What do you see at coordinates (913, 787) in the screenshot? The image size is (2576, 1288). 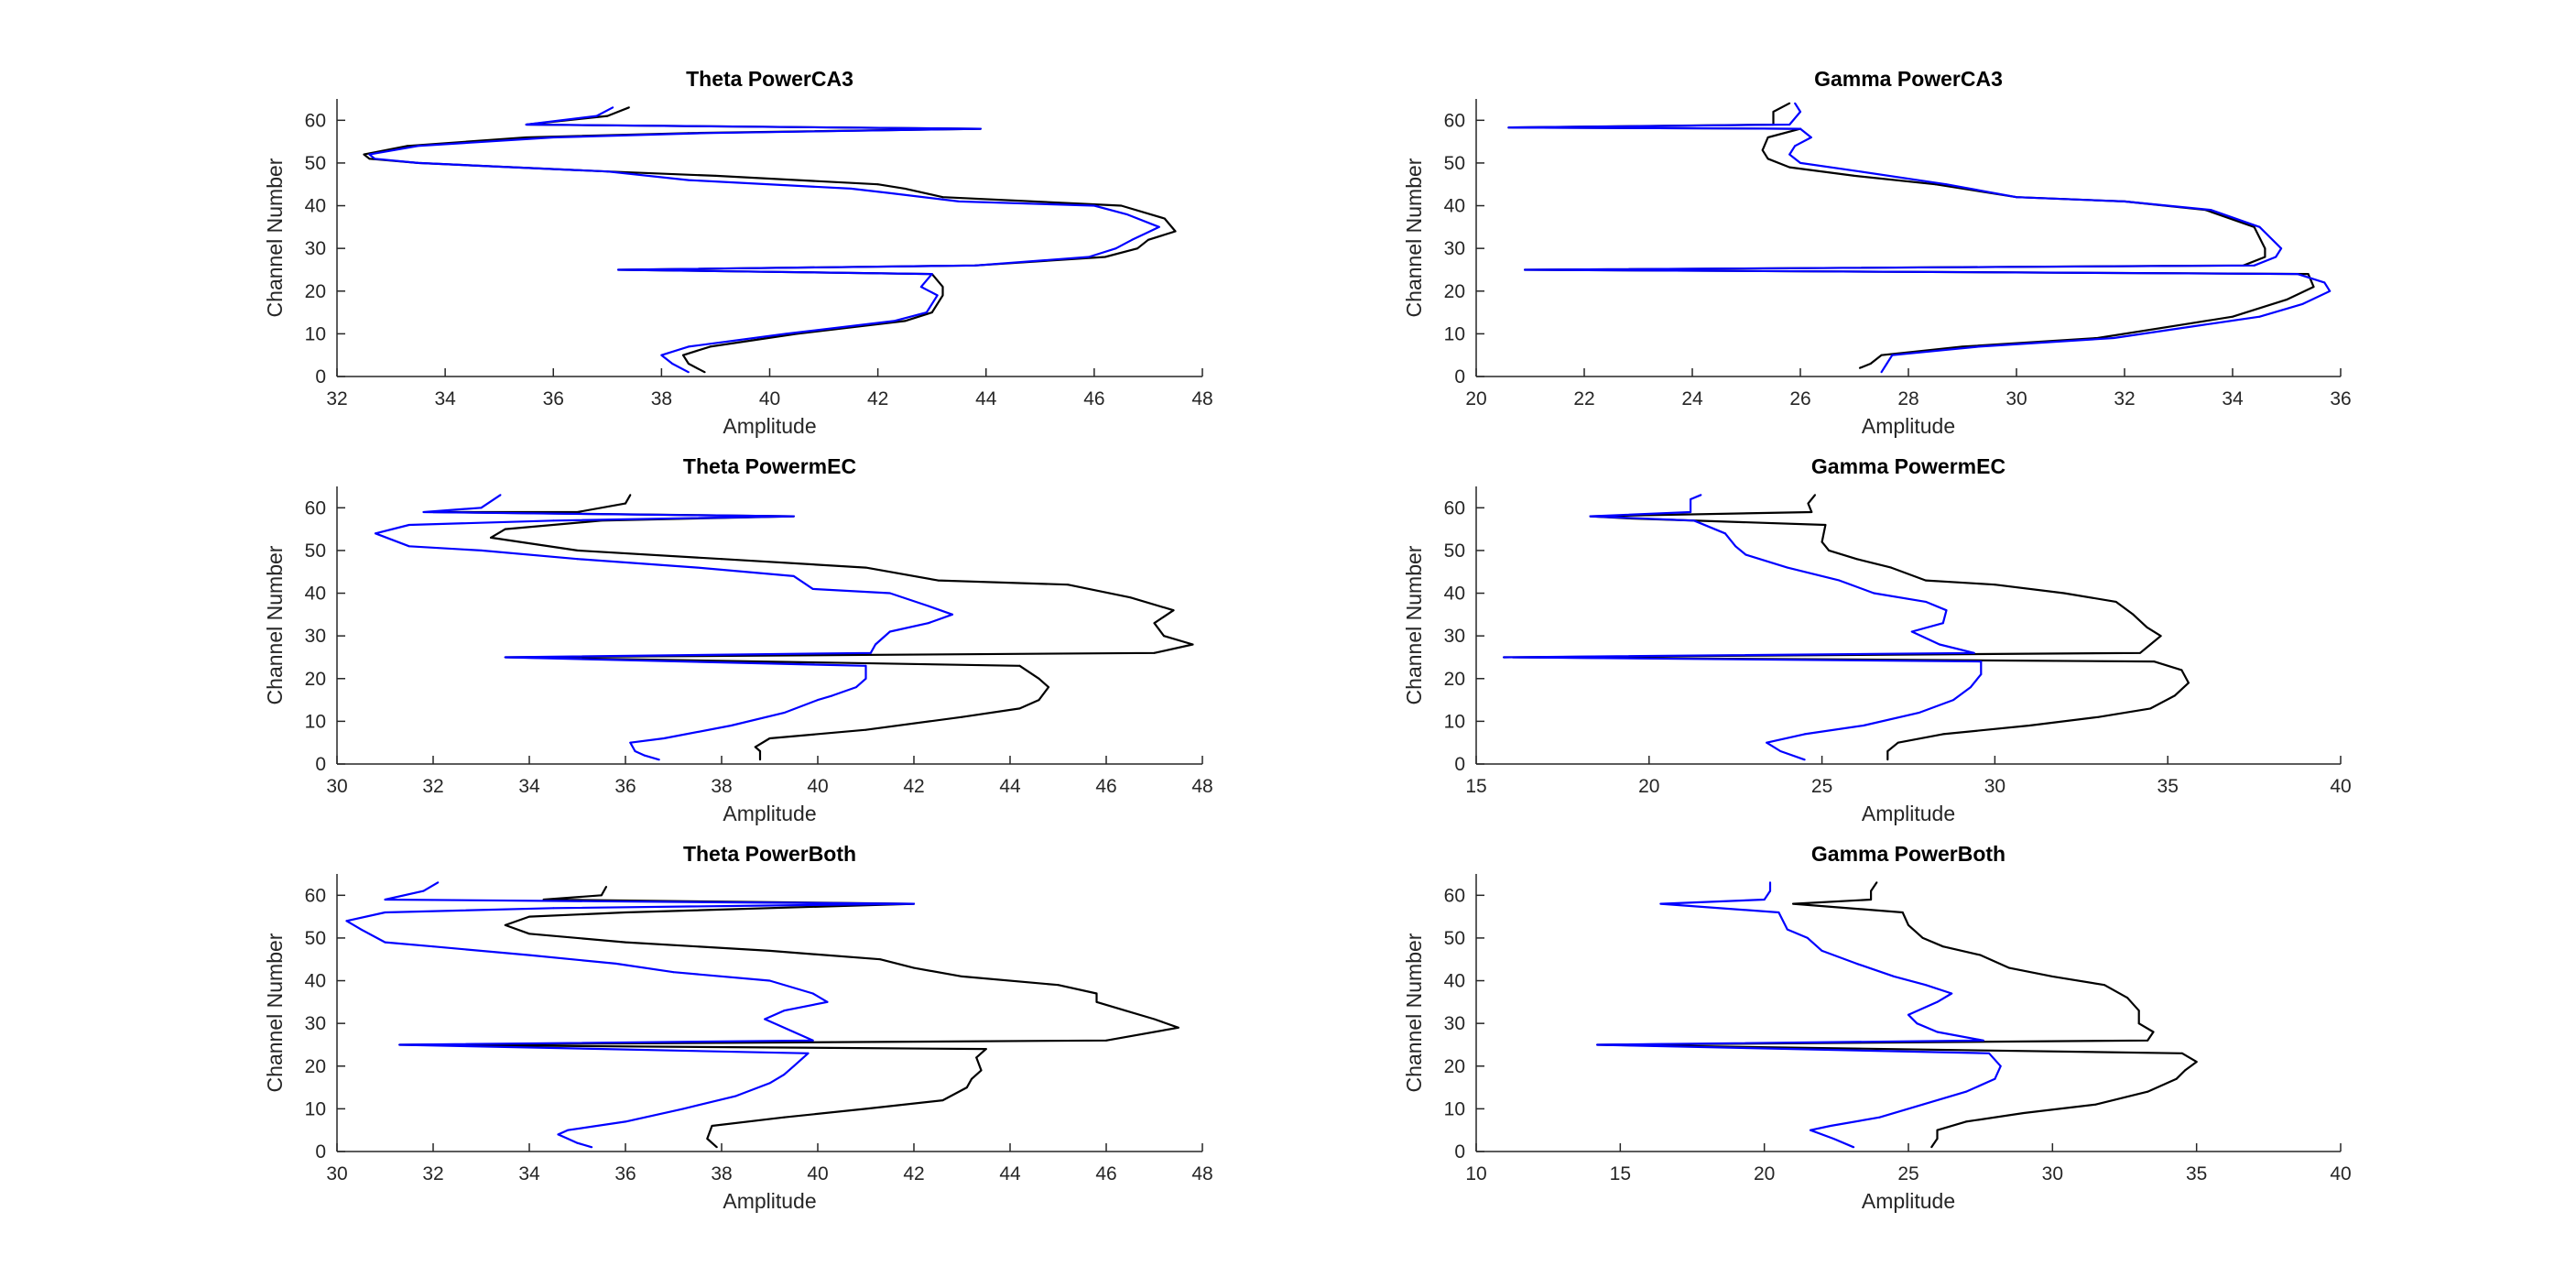 I see `x-tick-label: 42` at bounding box center [913, 787].